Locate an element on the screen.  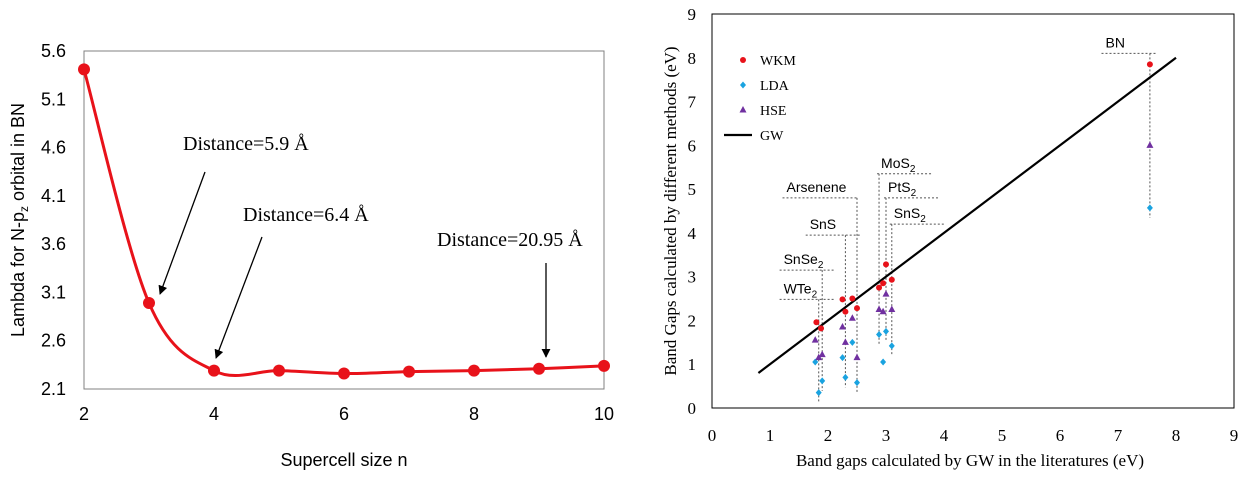
lambda-y-tick-label: 2.6 is located at coordinates (53, 341).